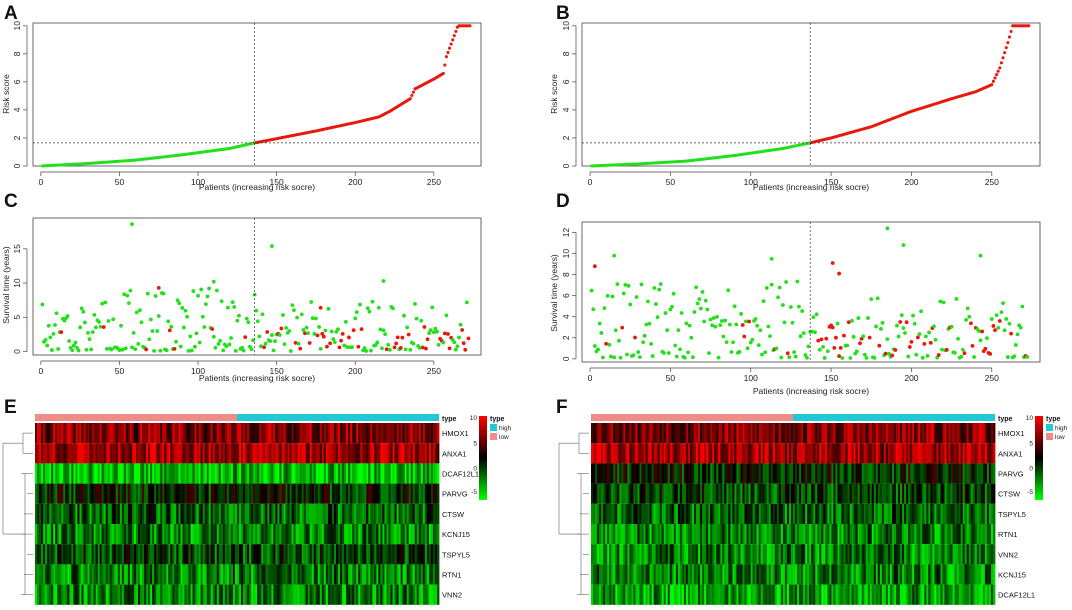  Describe the element at coordinates (493, 436) in the screenshot. I see `legend-swatch-low` at that location.